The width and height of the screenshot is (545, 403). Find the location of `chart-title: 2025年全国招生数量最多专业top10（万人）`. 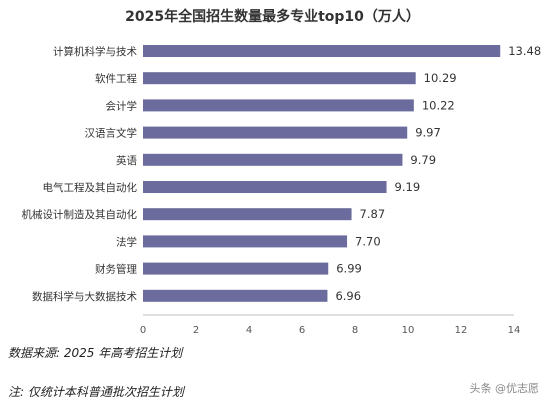

chart-title: 2025年全国招生数量最多专业top10（万人） is located at coordinates (272, 17).